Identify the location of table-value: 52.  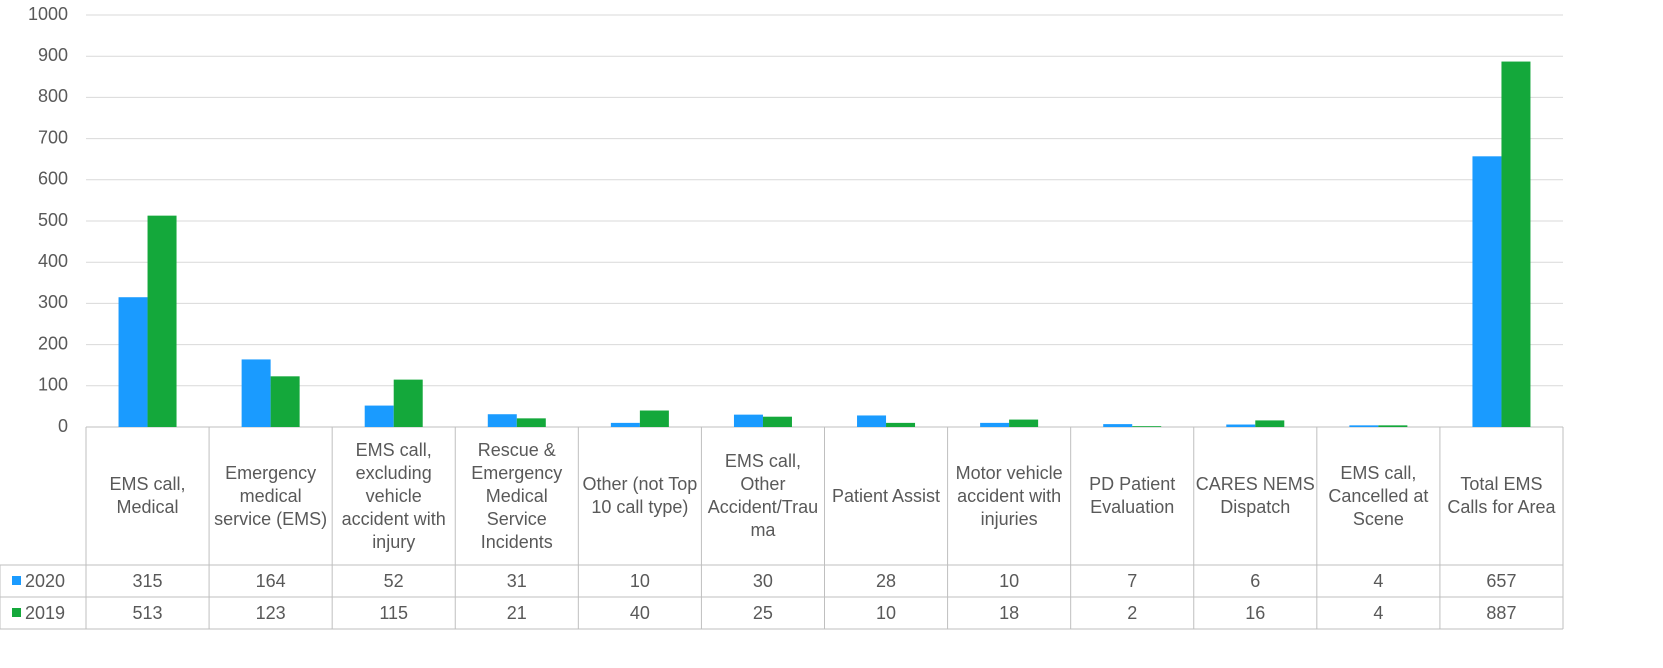
(393, 580).